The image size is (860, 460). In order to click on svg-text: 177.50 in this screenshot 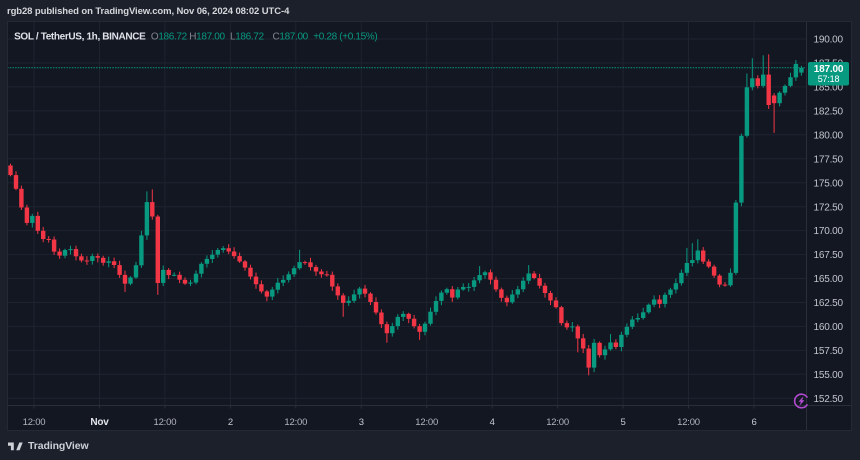, I will do `click(829, 159)`.